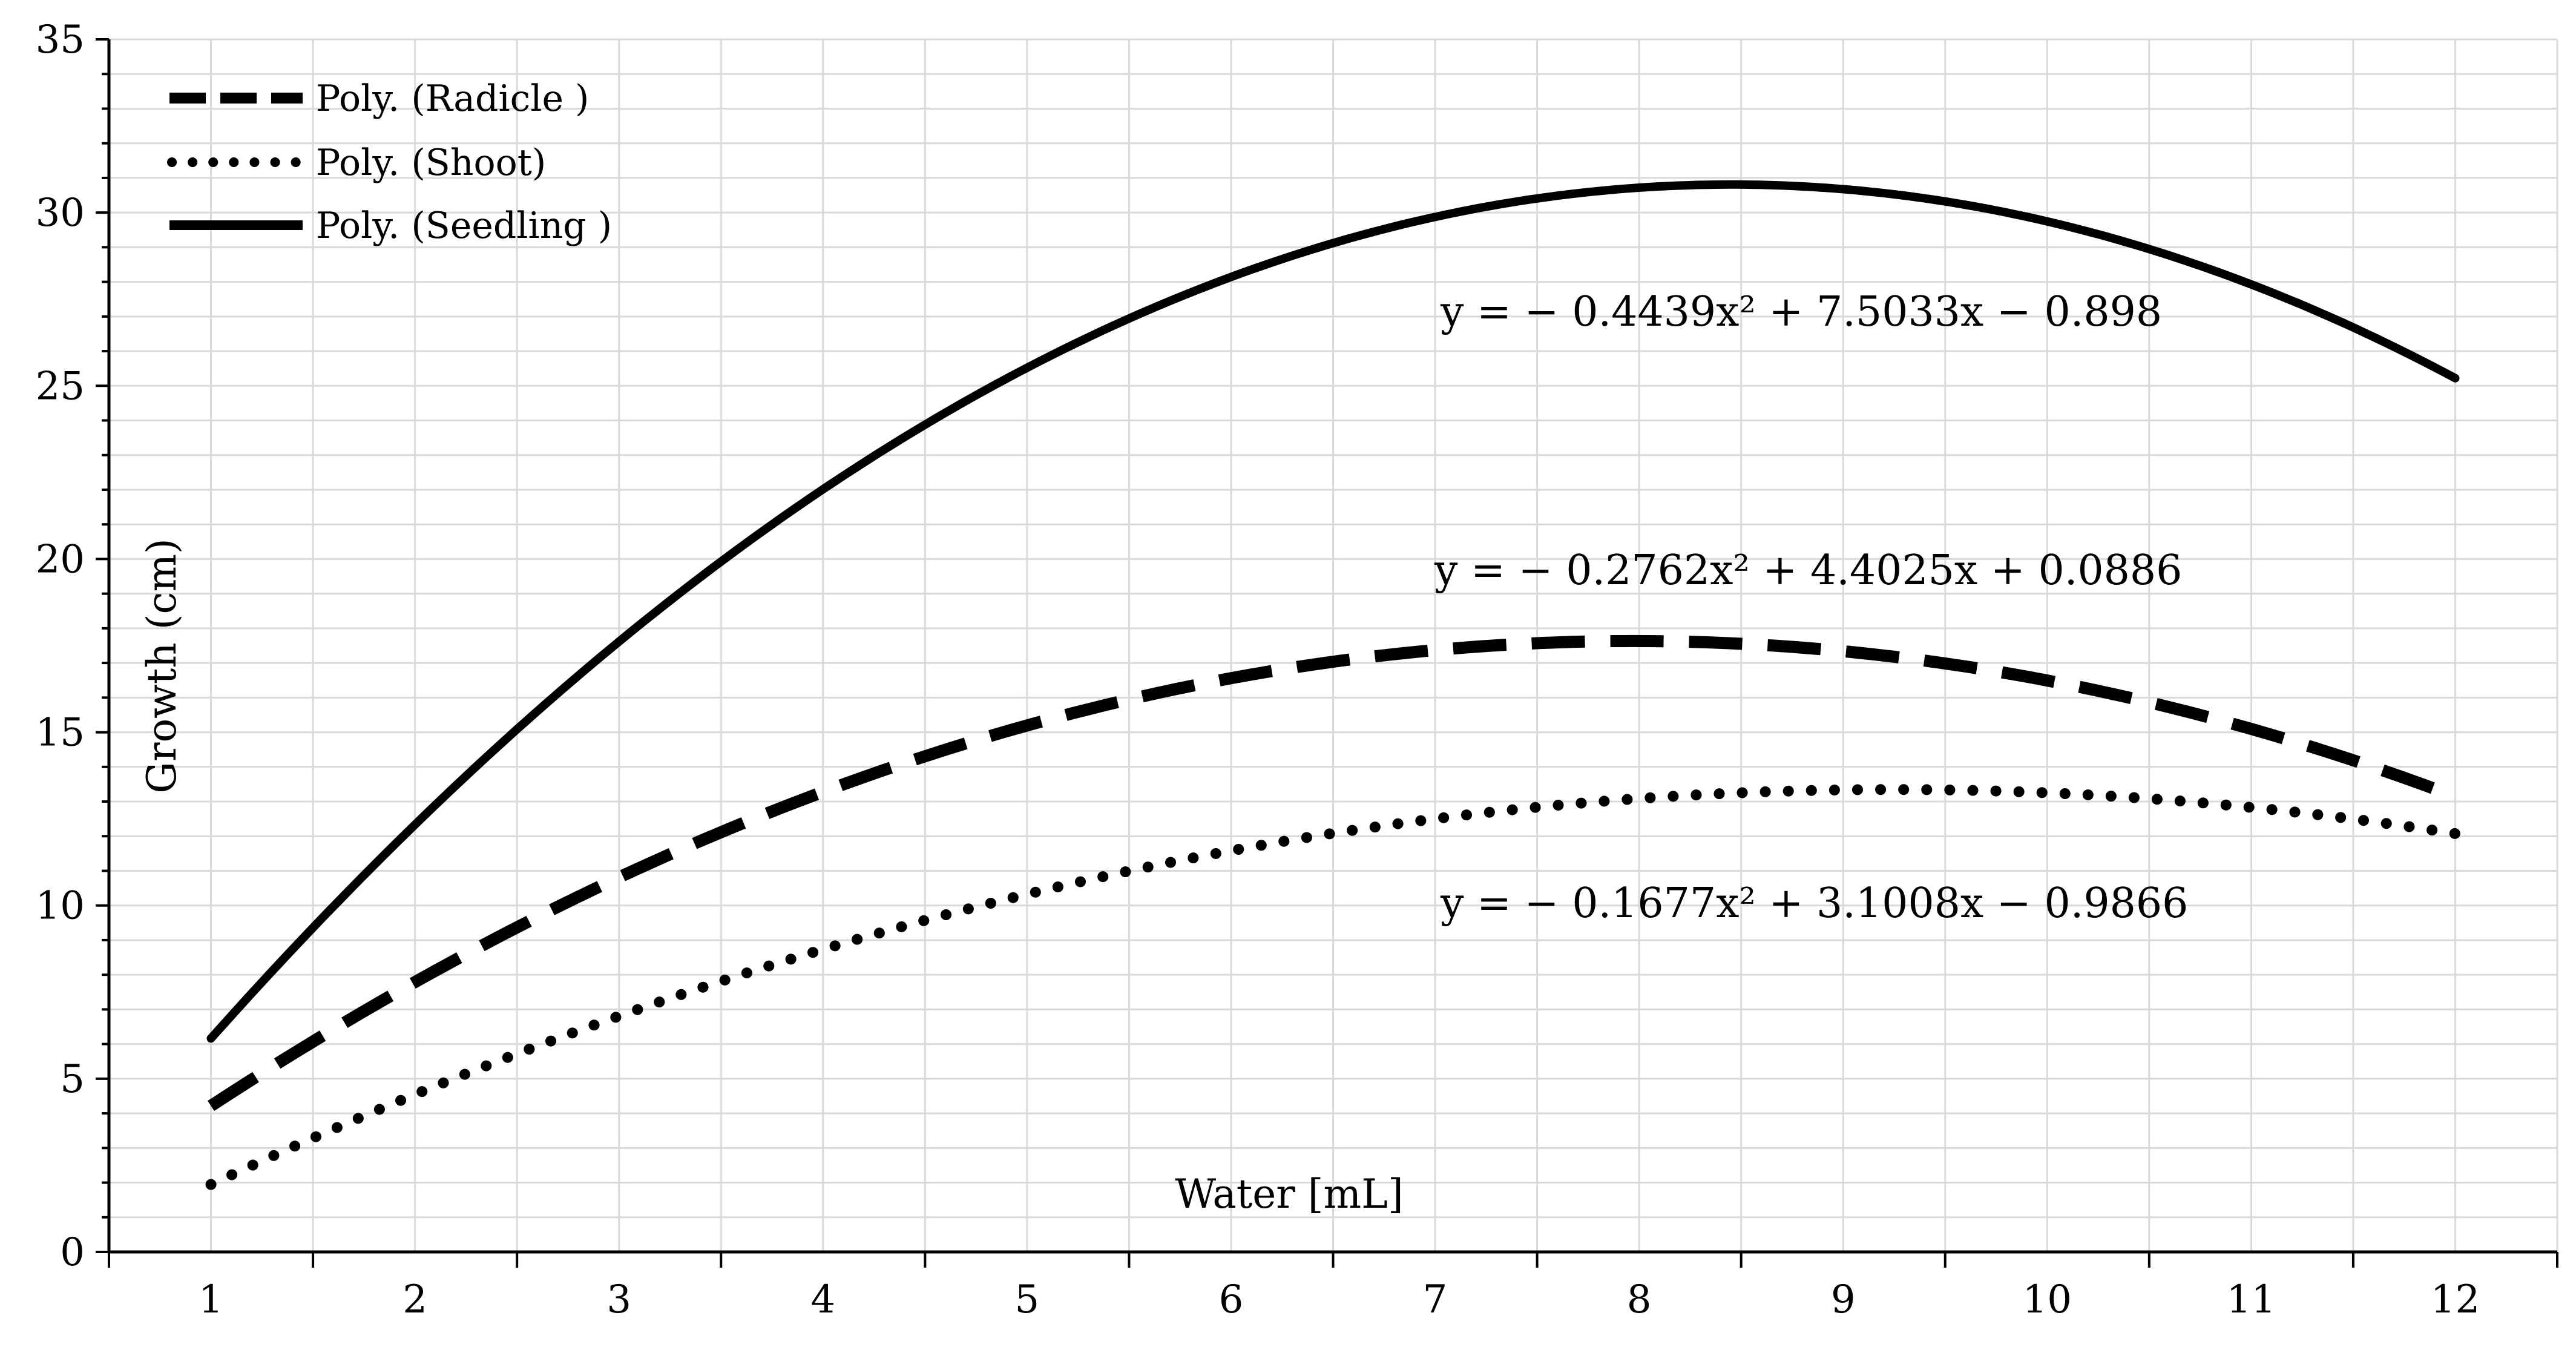 This screenshot has width=2576, height=1350. Describe the element at coordinates (162, 666) in the screenshot. I see `y-axis-label: Growth (cm)` at that location.